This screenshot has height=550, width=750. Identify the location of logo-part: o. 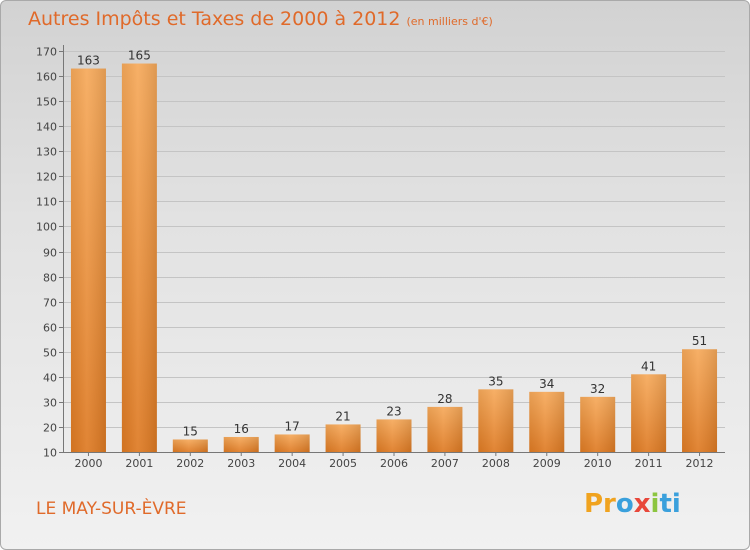
(624, 504).